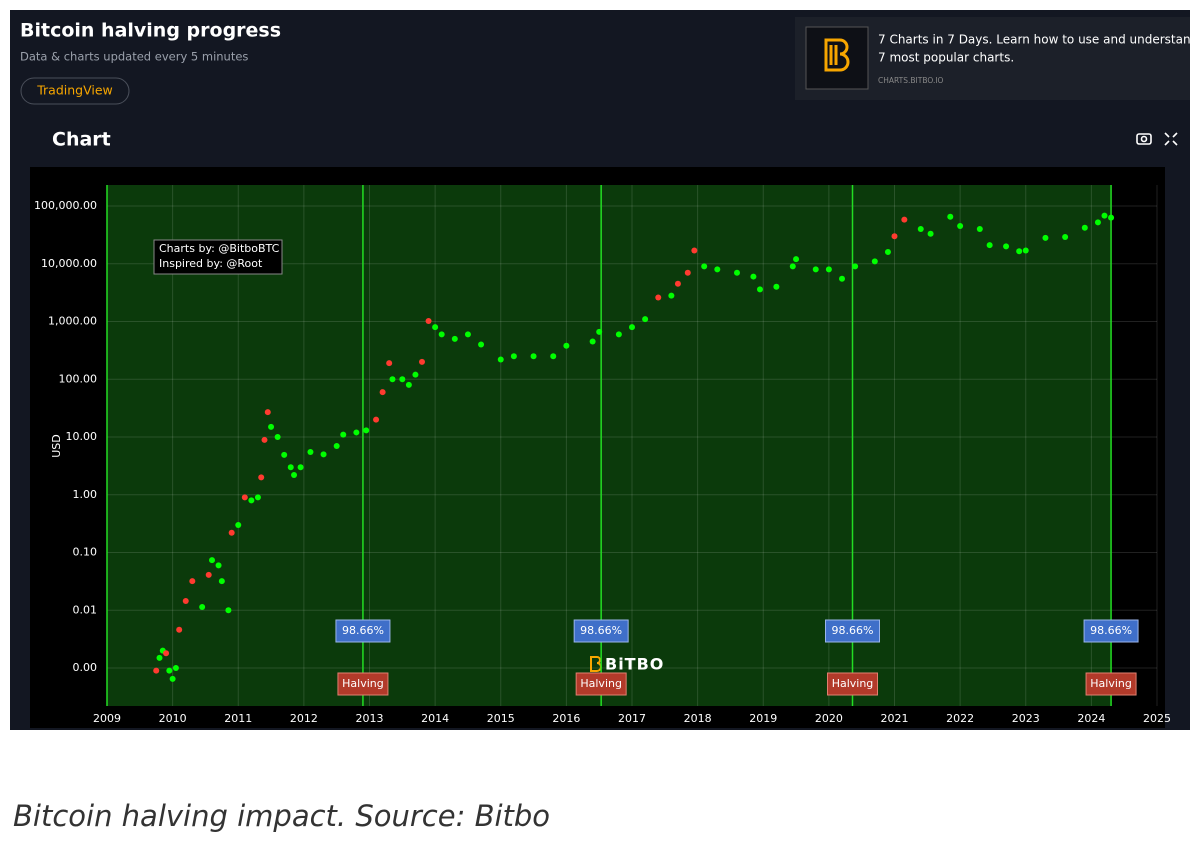 The height and width of the screenshot is (844, 1200). Describe the element at coordinates (911, 80) in the screenshot. I see `ad-url: CHARTS.BITBO.IO` at that location.